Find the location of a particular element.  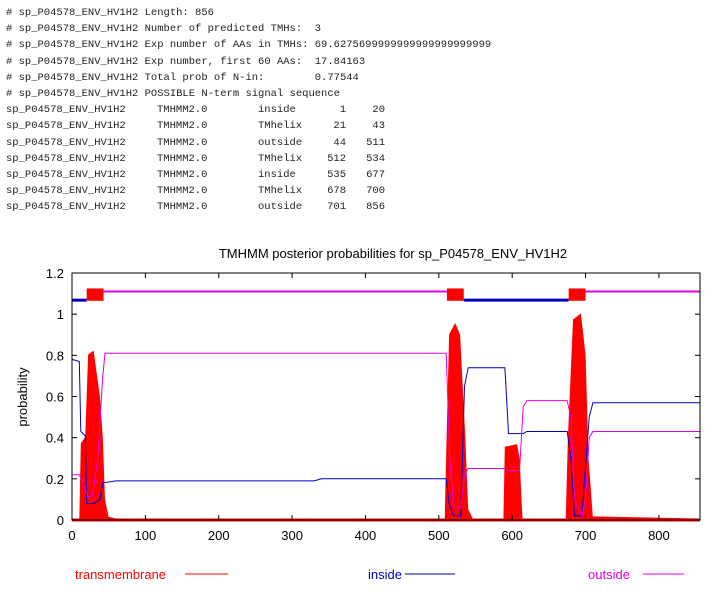

topology-row: sp_P04578_ENV_HV1H2 TMHMM2.0 TMhelix 21 43 is located at coordinates (248, 126).